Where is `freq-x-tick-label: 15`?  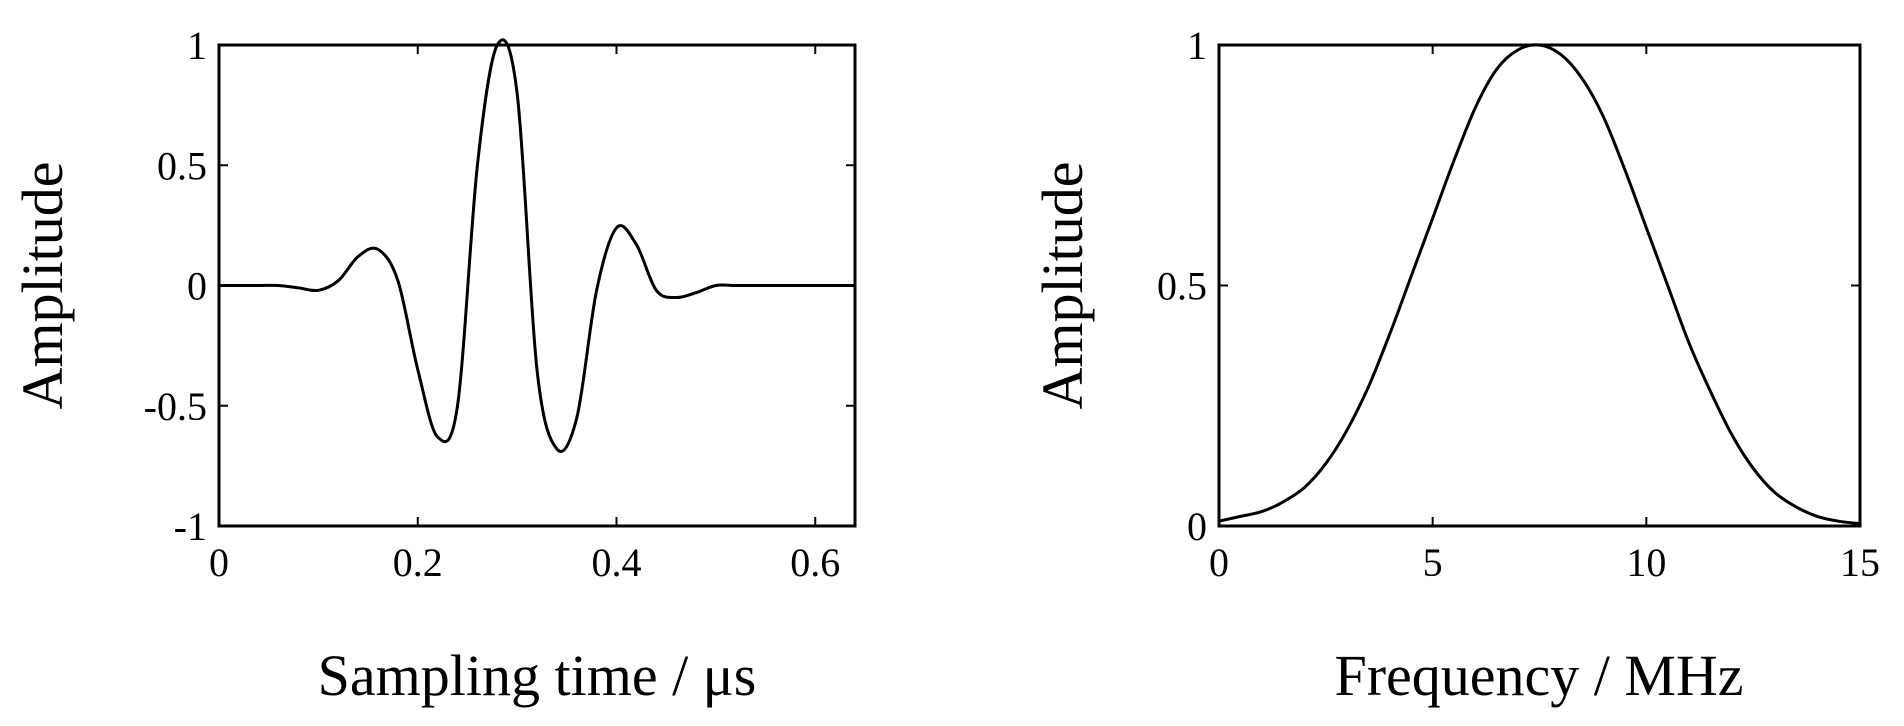
freq-x-tick-label: 15 is located at coordinates (1860, 562).